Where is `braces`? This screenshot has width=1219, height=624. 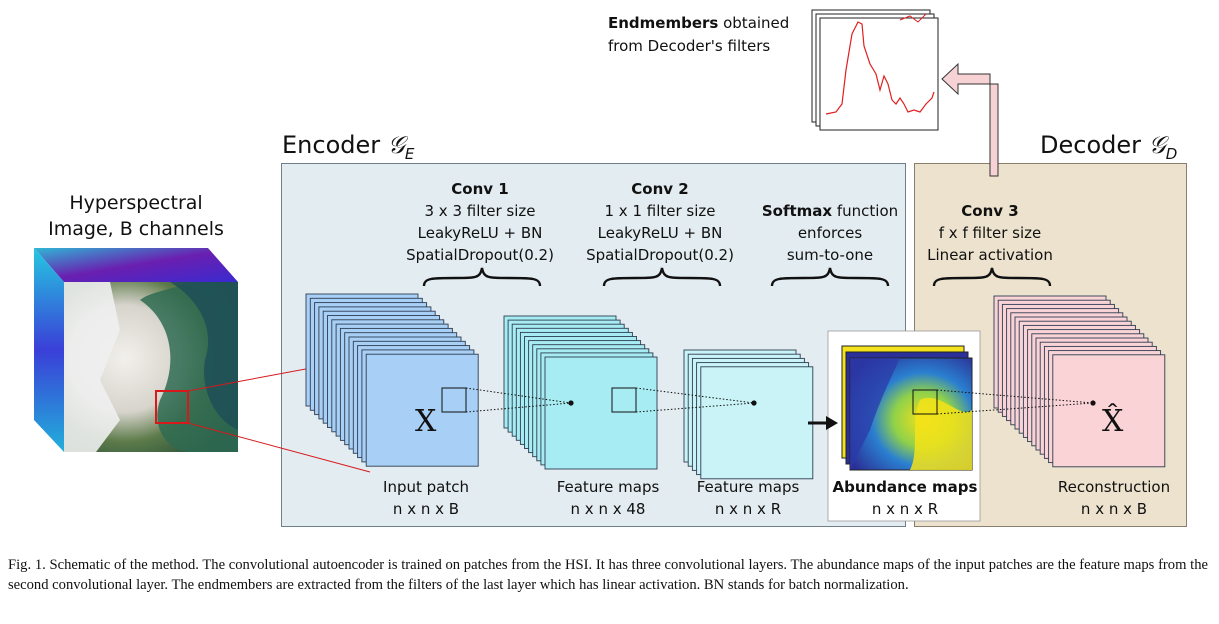
braces is located at coordinates (737, 277).